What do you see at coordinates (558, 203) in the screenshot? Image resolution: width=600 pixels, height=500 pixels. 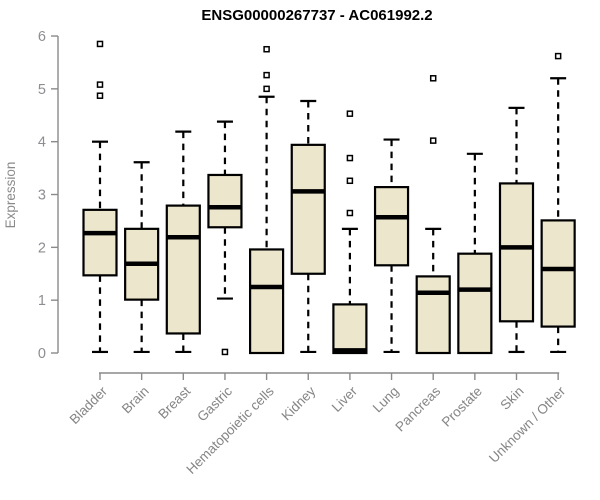 I see `boxplot-box-unknown-other` at bounding box center [558, 203].